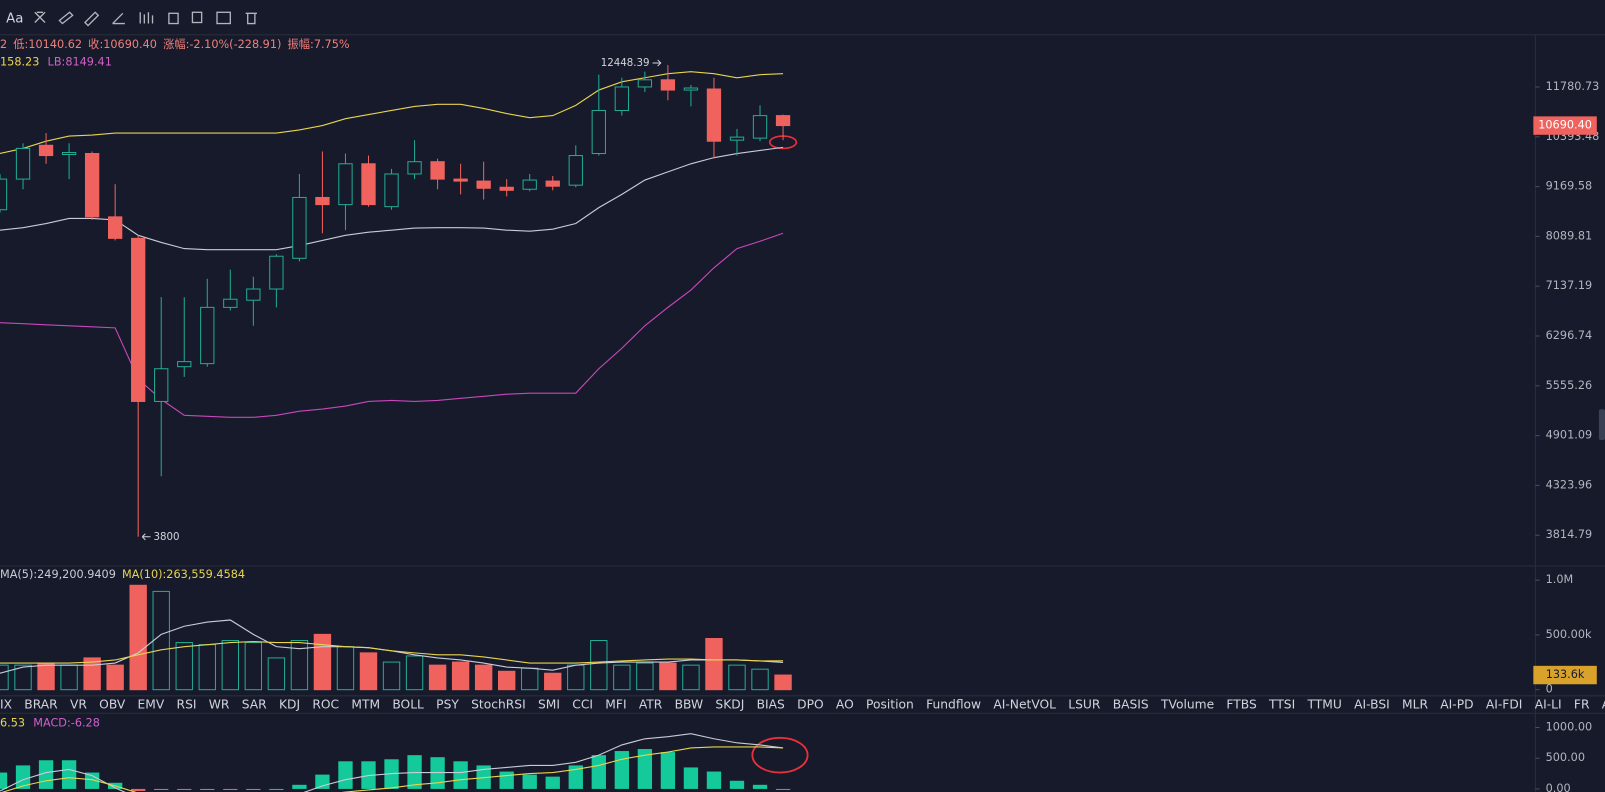 The width and height of the screenshot is (1605, 792). What do you see at coordinates (689, 705) in the screenshot?
I see `indicator-tab: BBW` at bounding box center [689, 705].